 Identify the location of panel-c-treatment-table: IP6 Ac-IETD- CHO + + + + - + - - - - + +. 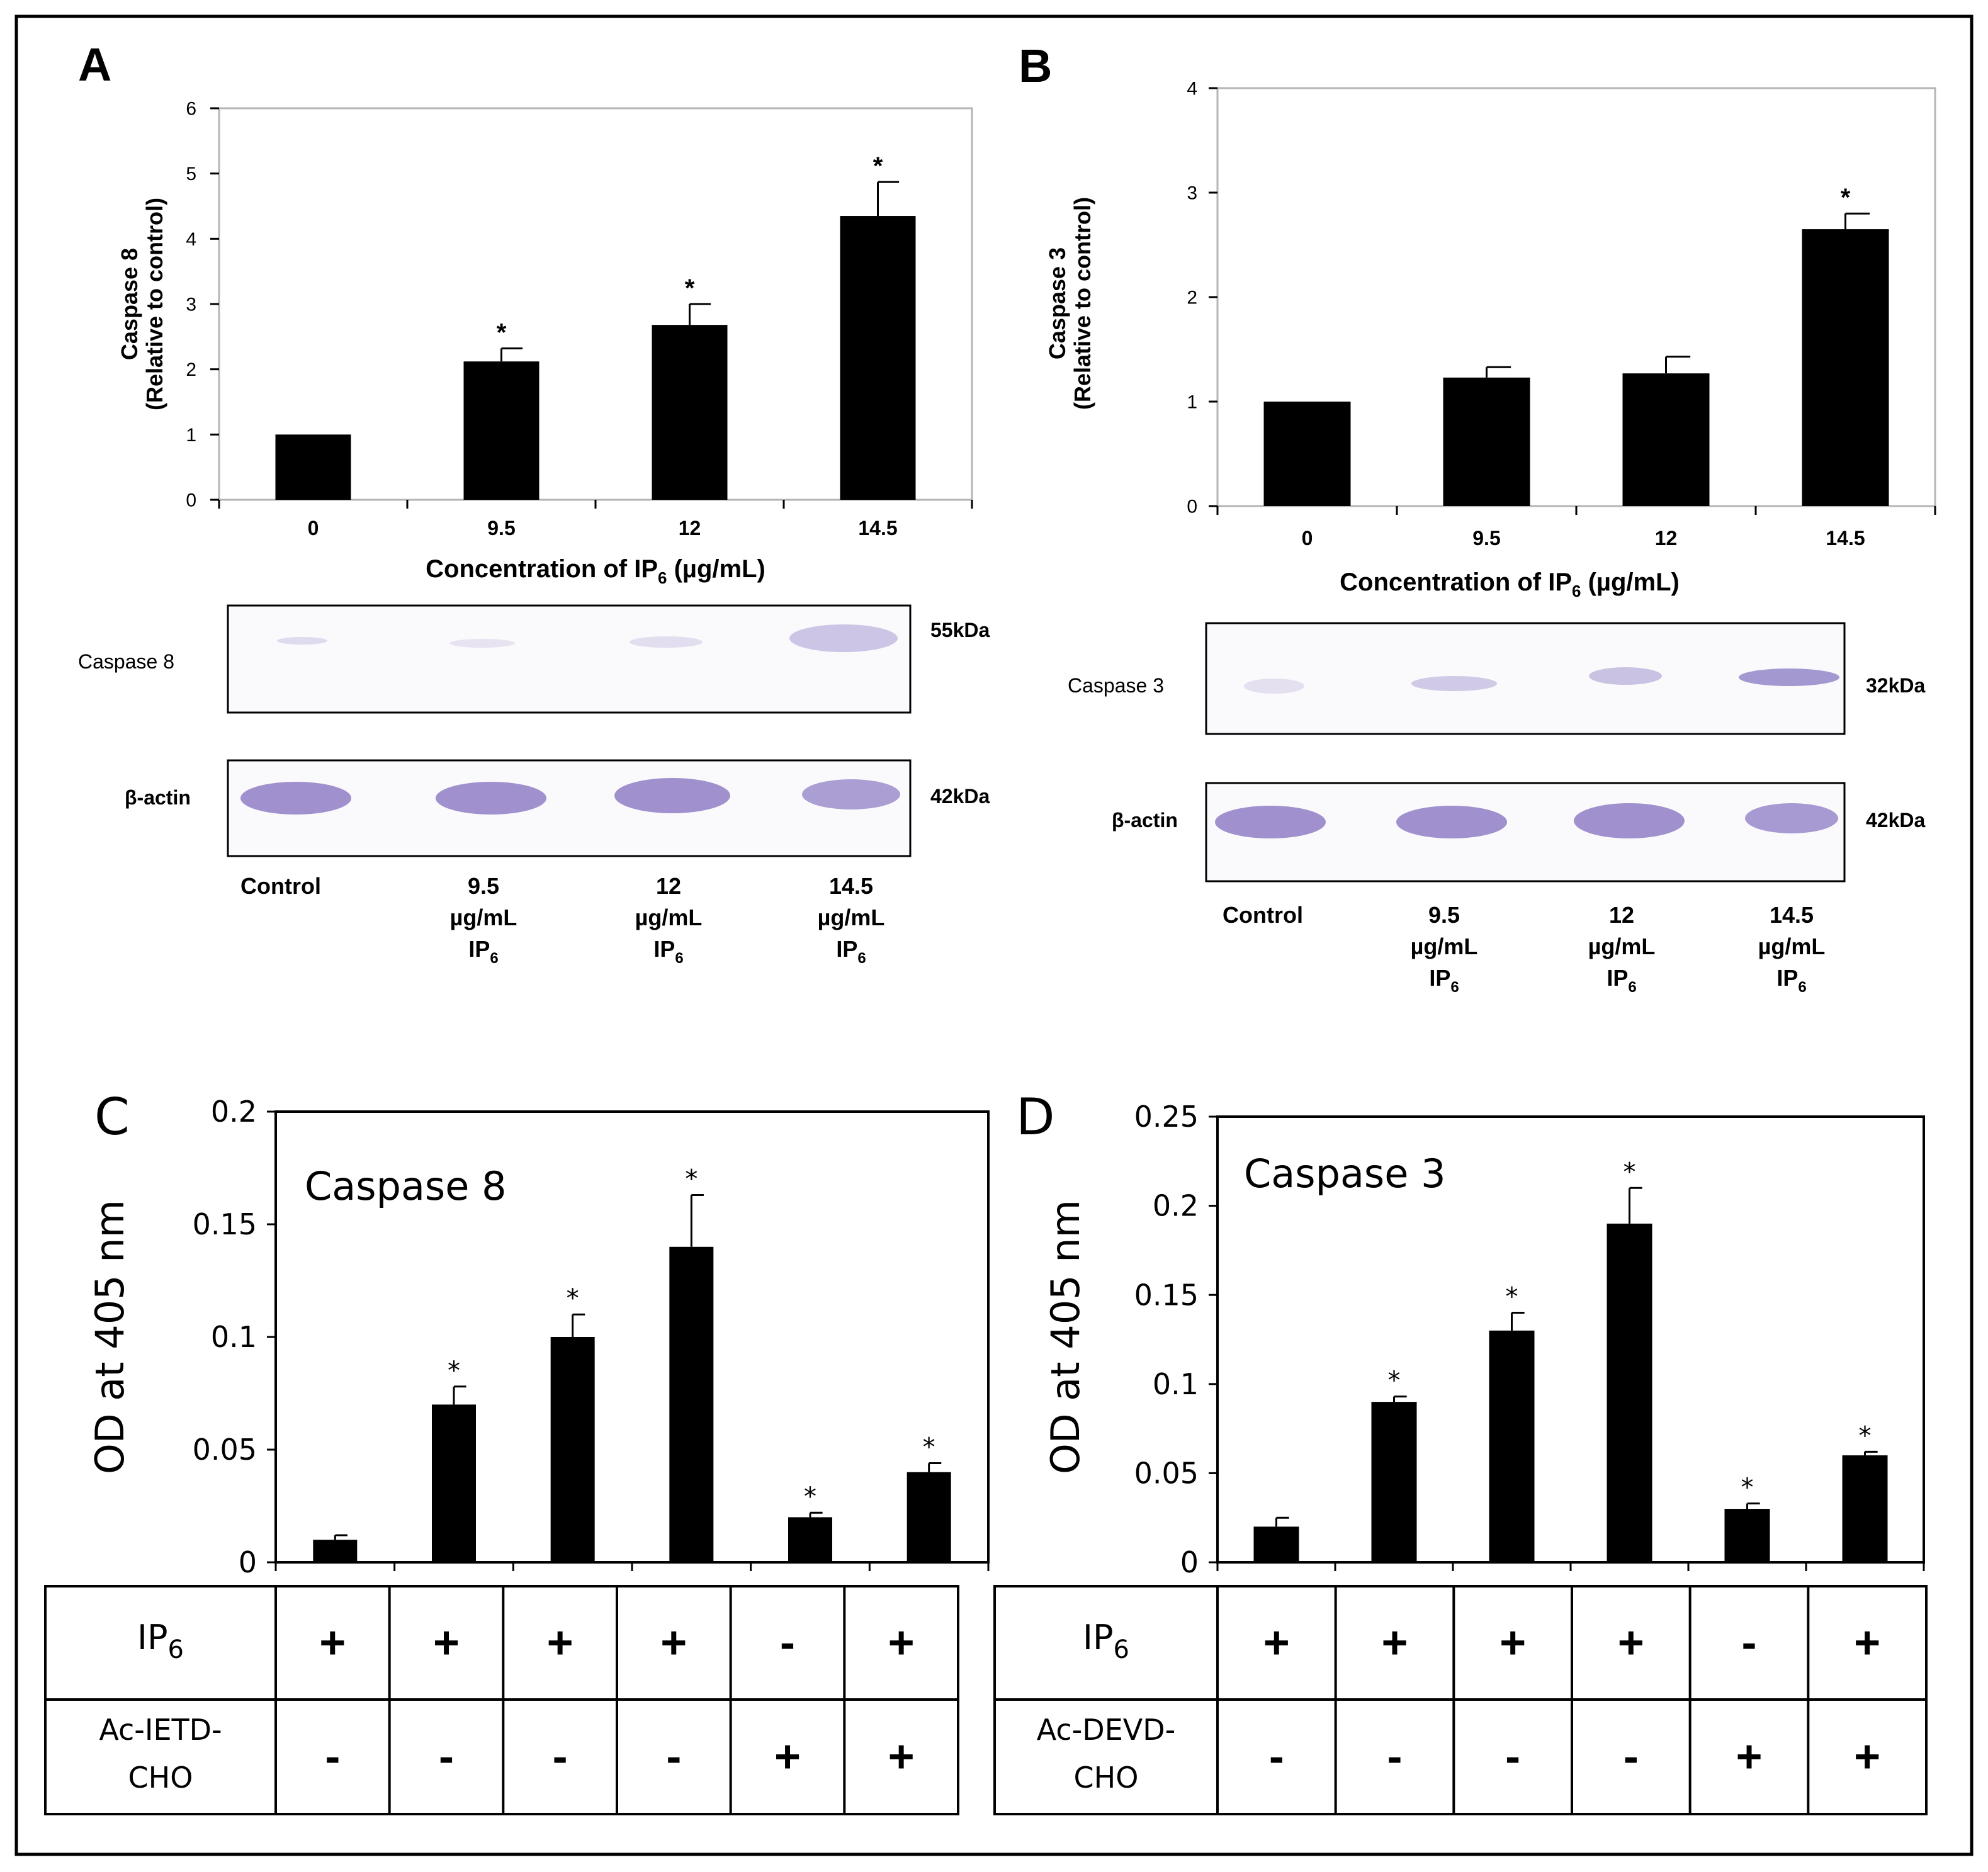
(501, 1700).